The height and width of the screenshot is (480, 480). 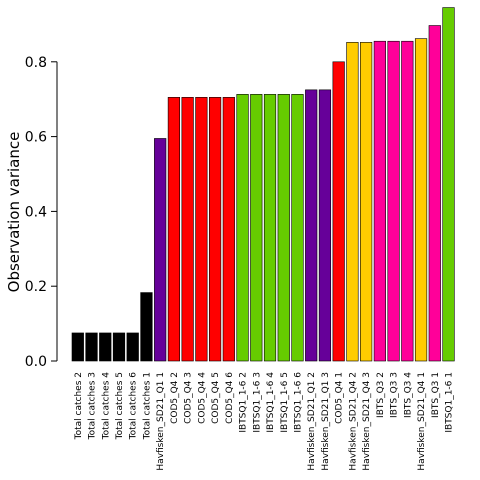 I want to click on x-category-label: IBTS_Q3 3, so click(x=395, y=395).